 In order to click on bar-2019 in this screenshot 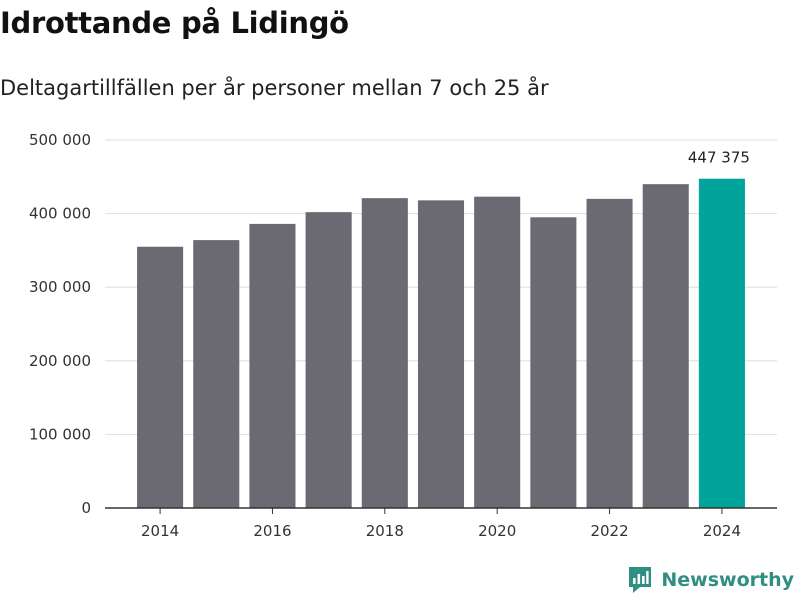, I will do `click(441, 354)`.